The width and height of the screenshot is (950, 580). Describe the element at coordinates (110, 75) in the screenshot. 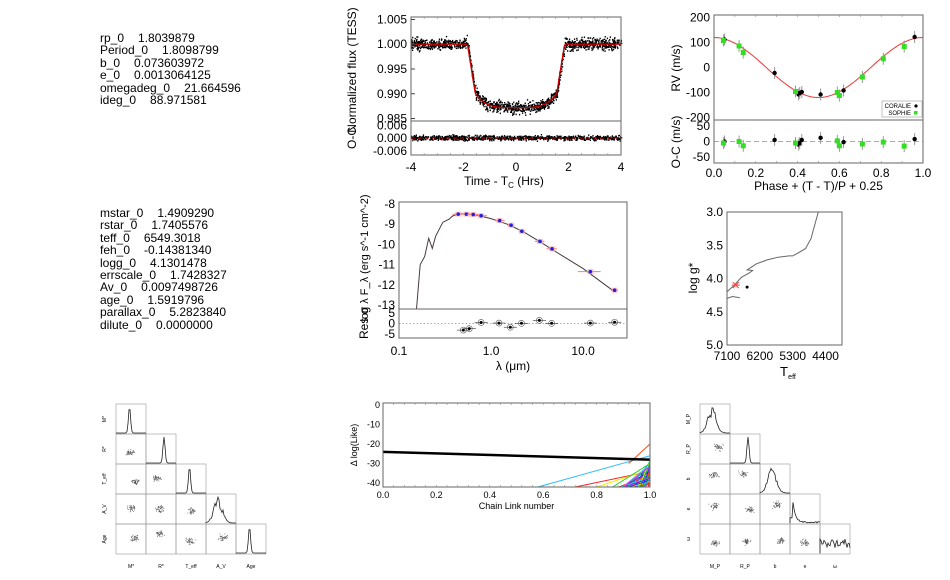

I see `param-name: e_0` at that location.